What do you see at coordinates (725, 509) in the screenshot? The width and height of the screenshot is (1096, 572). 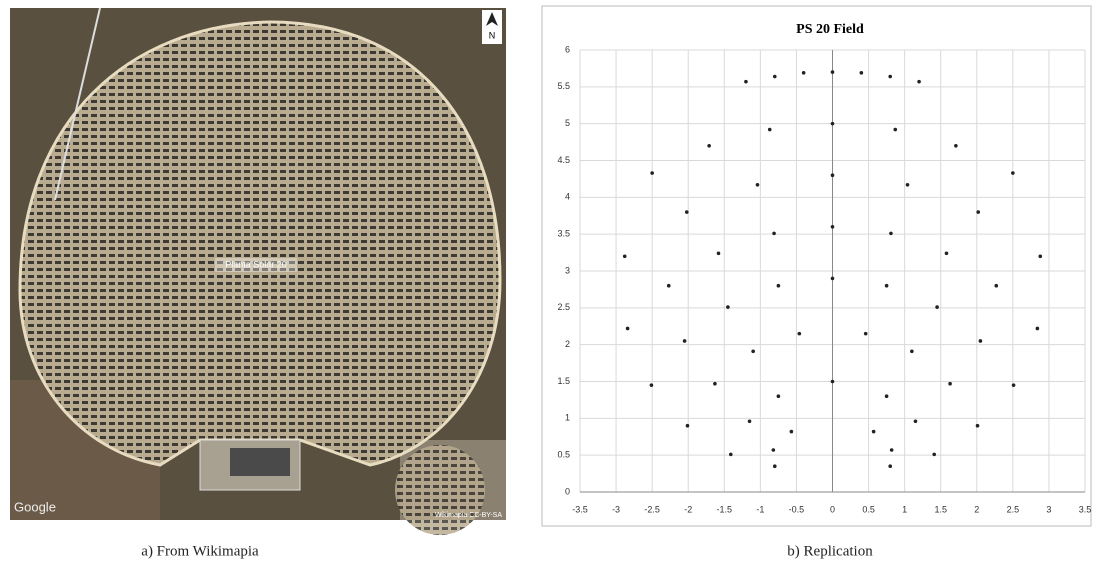 I see `x-tick-label: -1.5` at bounding box center [725, 509].